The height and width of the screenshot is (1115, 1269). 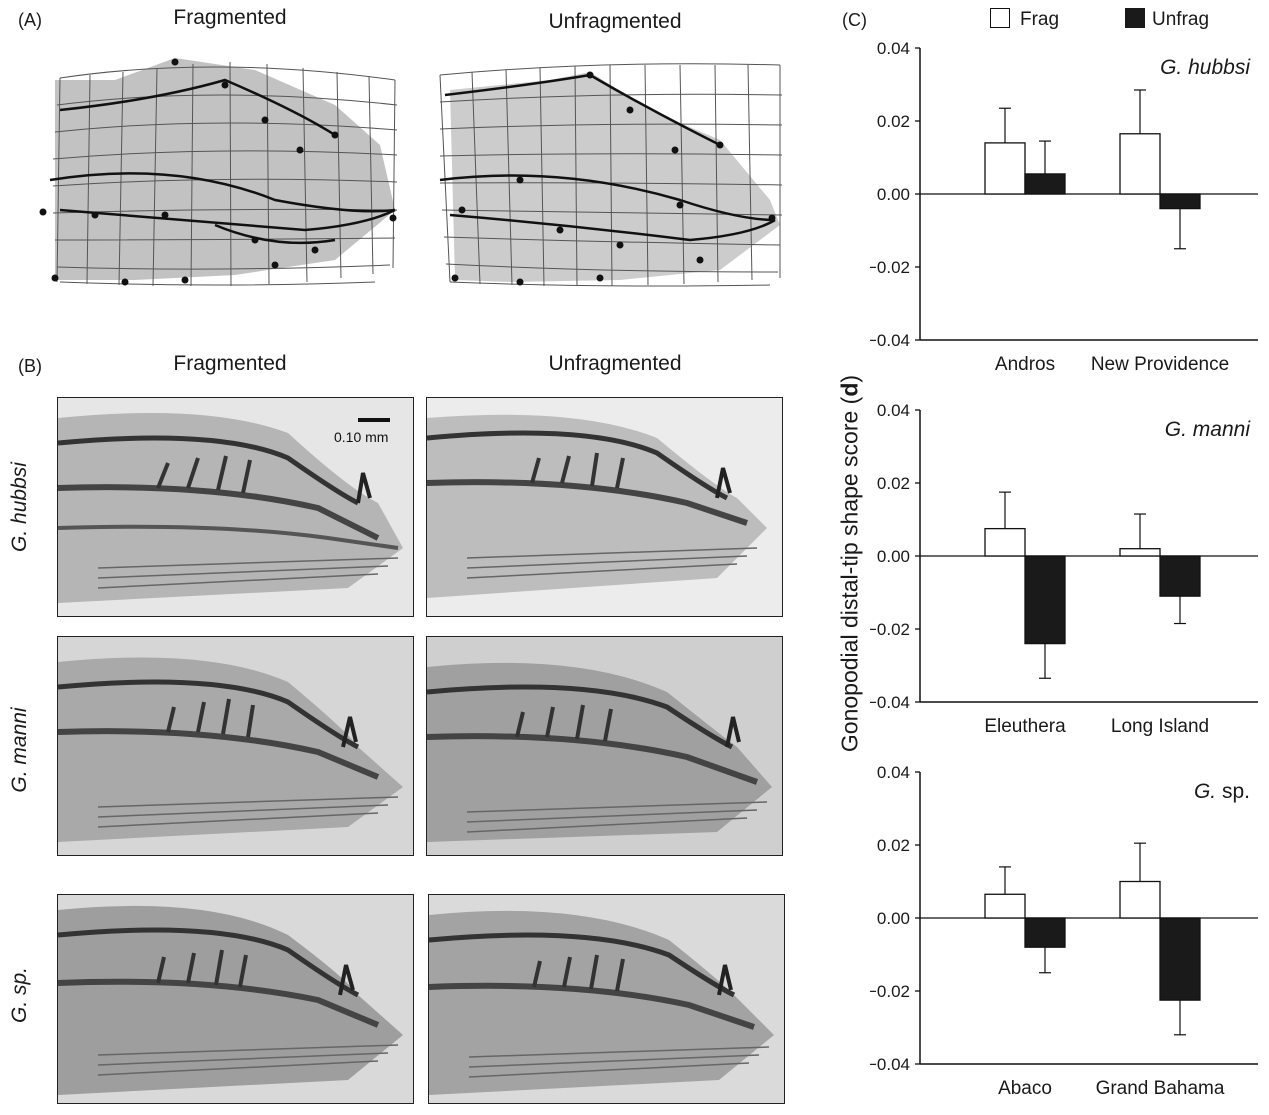 What do you see at coordinates (854, 20) in the screenshot?
I see `panel-c-label: (C)` at bounding box center [854, 20].